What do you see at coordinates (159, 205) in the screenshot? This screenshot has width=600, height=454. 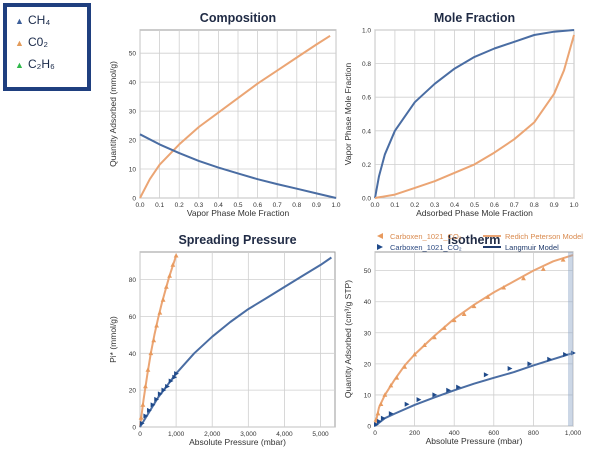 I see `x-tick-label: 0.1` at bounding box center [159, 205].